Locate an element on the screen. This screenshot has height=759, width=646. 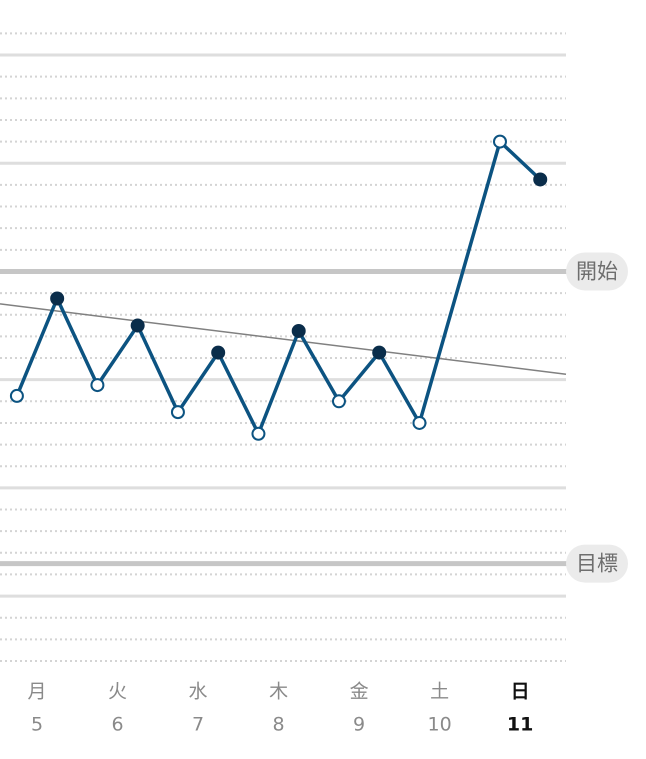
trend-line is located at coordinates (283, 339).